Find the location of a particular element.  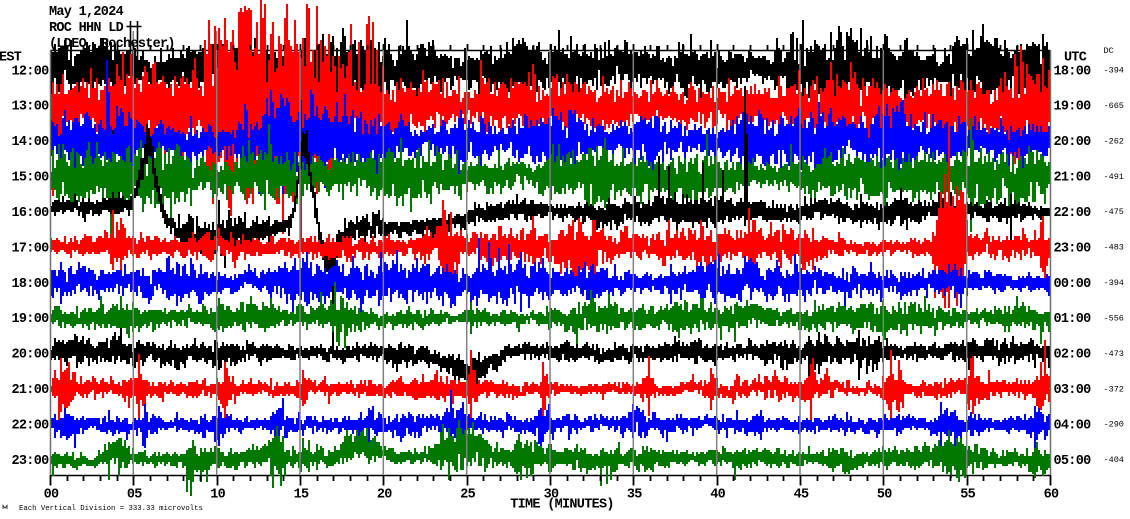

svg-text: 16:00 is located at coordinates (30, 213).